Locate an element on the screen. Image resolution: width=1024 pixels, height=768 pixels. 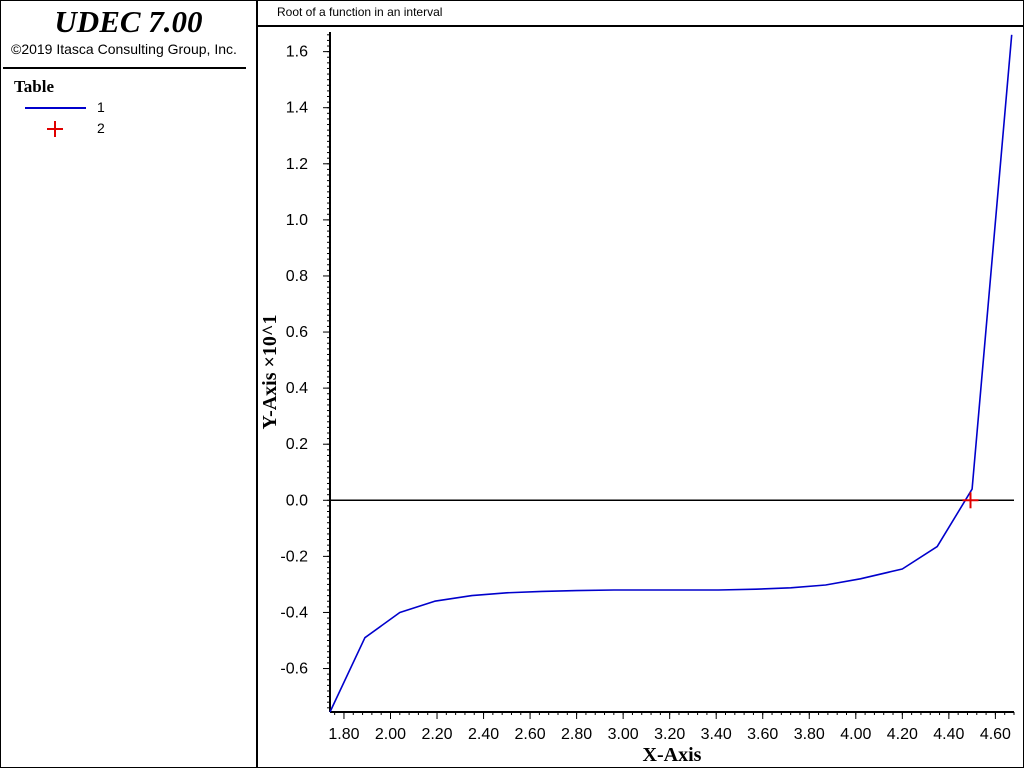
copyright-text: ©2019 Itasca Consulting Group, Inc. is located at coordinates (124, 49).